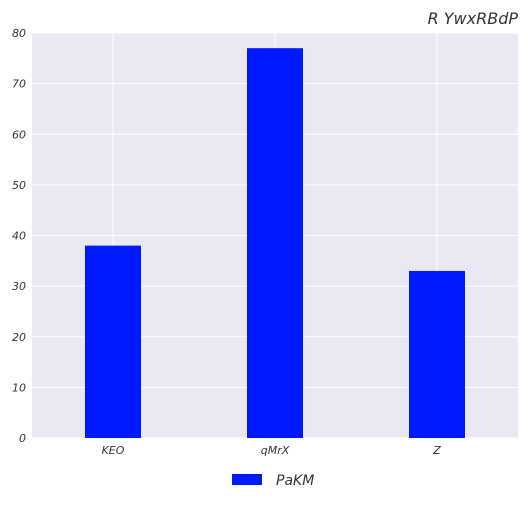  What do you see at coordinates (19, 134) in the screenshot?
I see `y-tick-label: 60` at bounding box center [19, 134].